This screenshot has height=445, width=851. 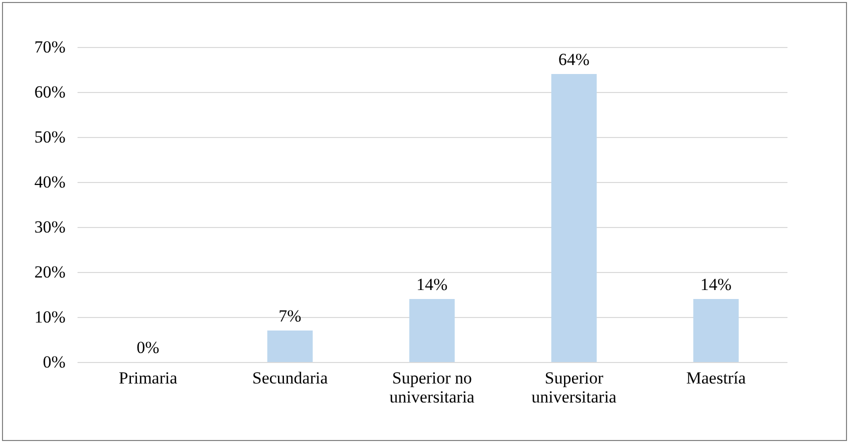 I want to click on y-tick-label: 10%, so click(x=50, y=317).